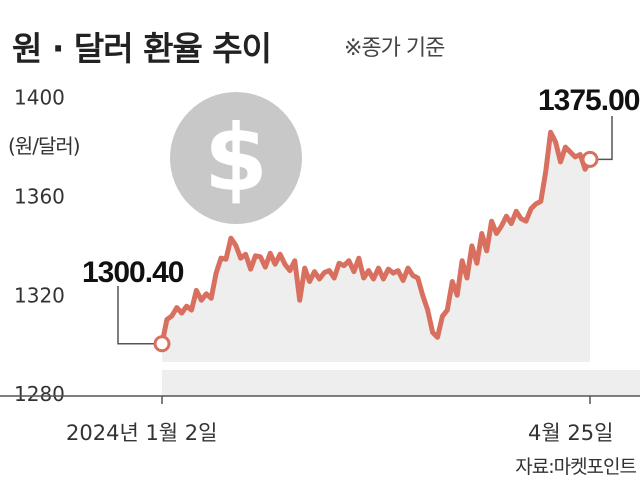 This screenshot has width=640, height=480. Describe the element at coordinates (44, 146) in the screenshot. I see `y-axis-unit: (원/달러)` at that location.